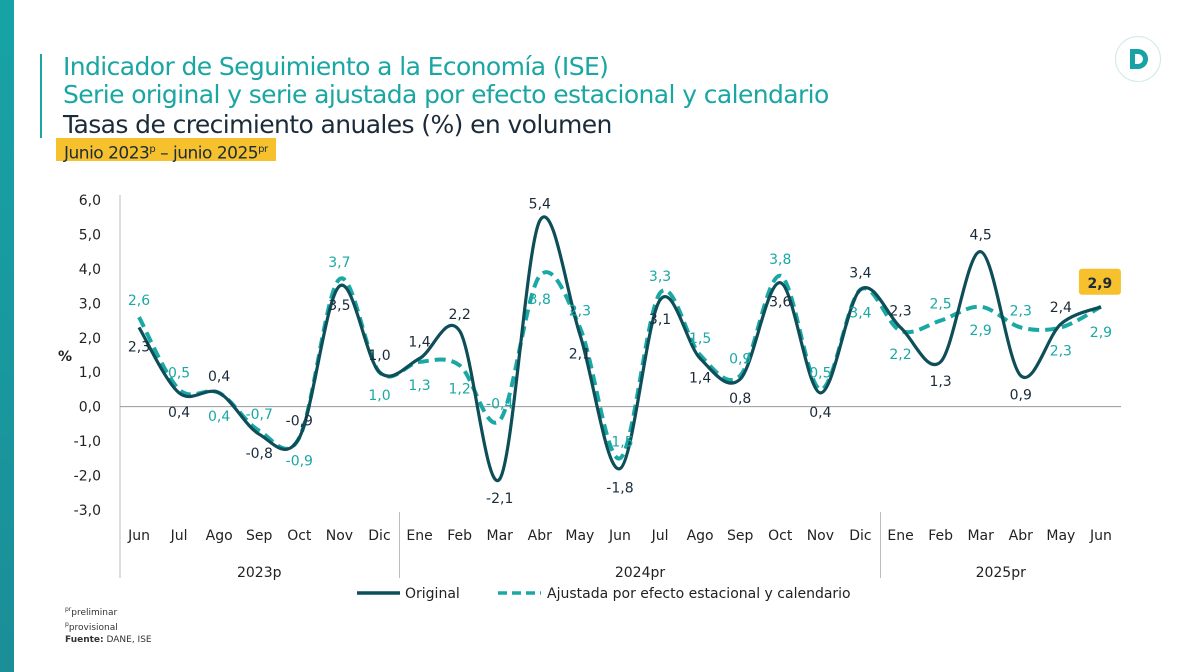  Describe the element at coordinates (1061, 308) in the screenshot. I see `data-label-original: 2,4` at that location.